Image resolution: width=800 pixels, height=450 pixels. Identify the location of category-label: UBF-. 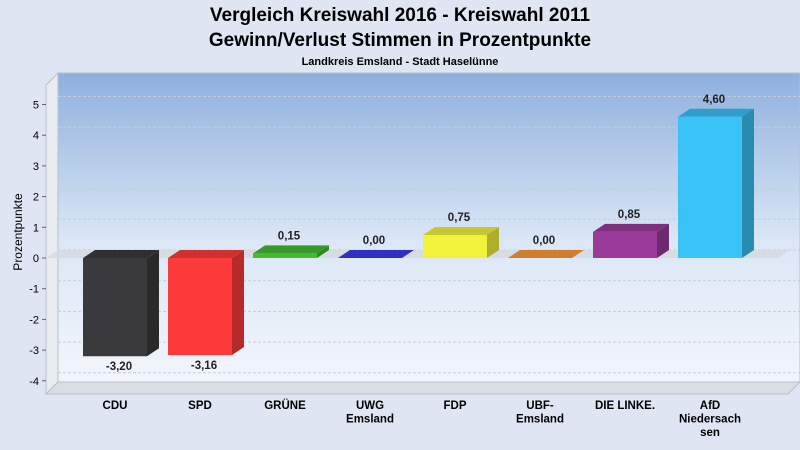
(540, 406).